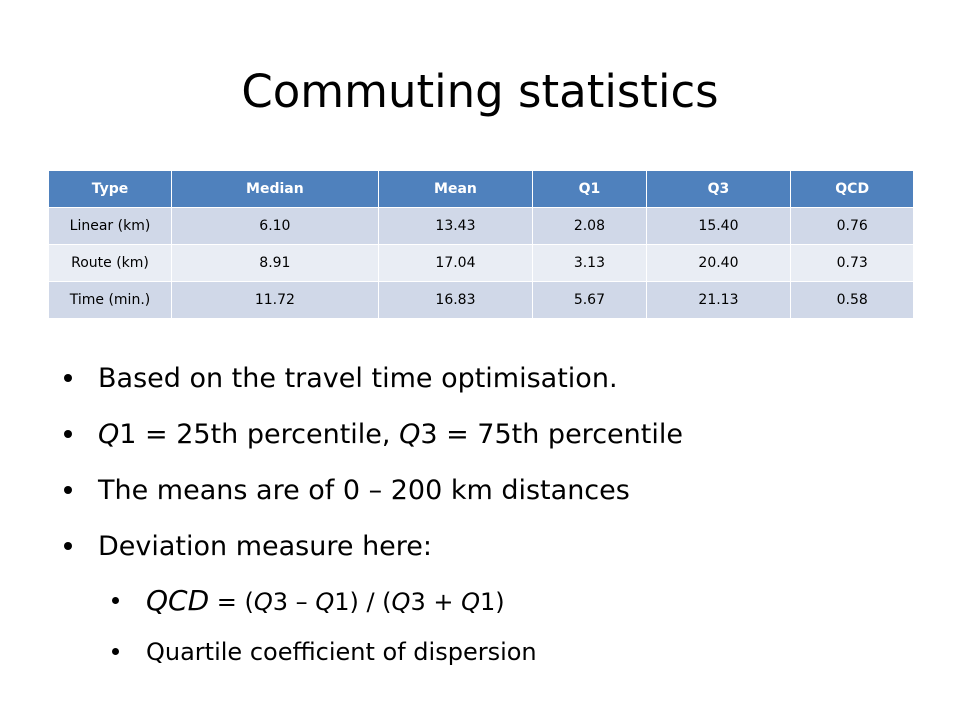  What do you see at coordinates (265, 546) in the screenshot?
I see `bullet-text: Deviation measure here:` at bounding box center [265, 546].